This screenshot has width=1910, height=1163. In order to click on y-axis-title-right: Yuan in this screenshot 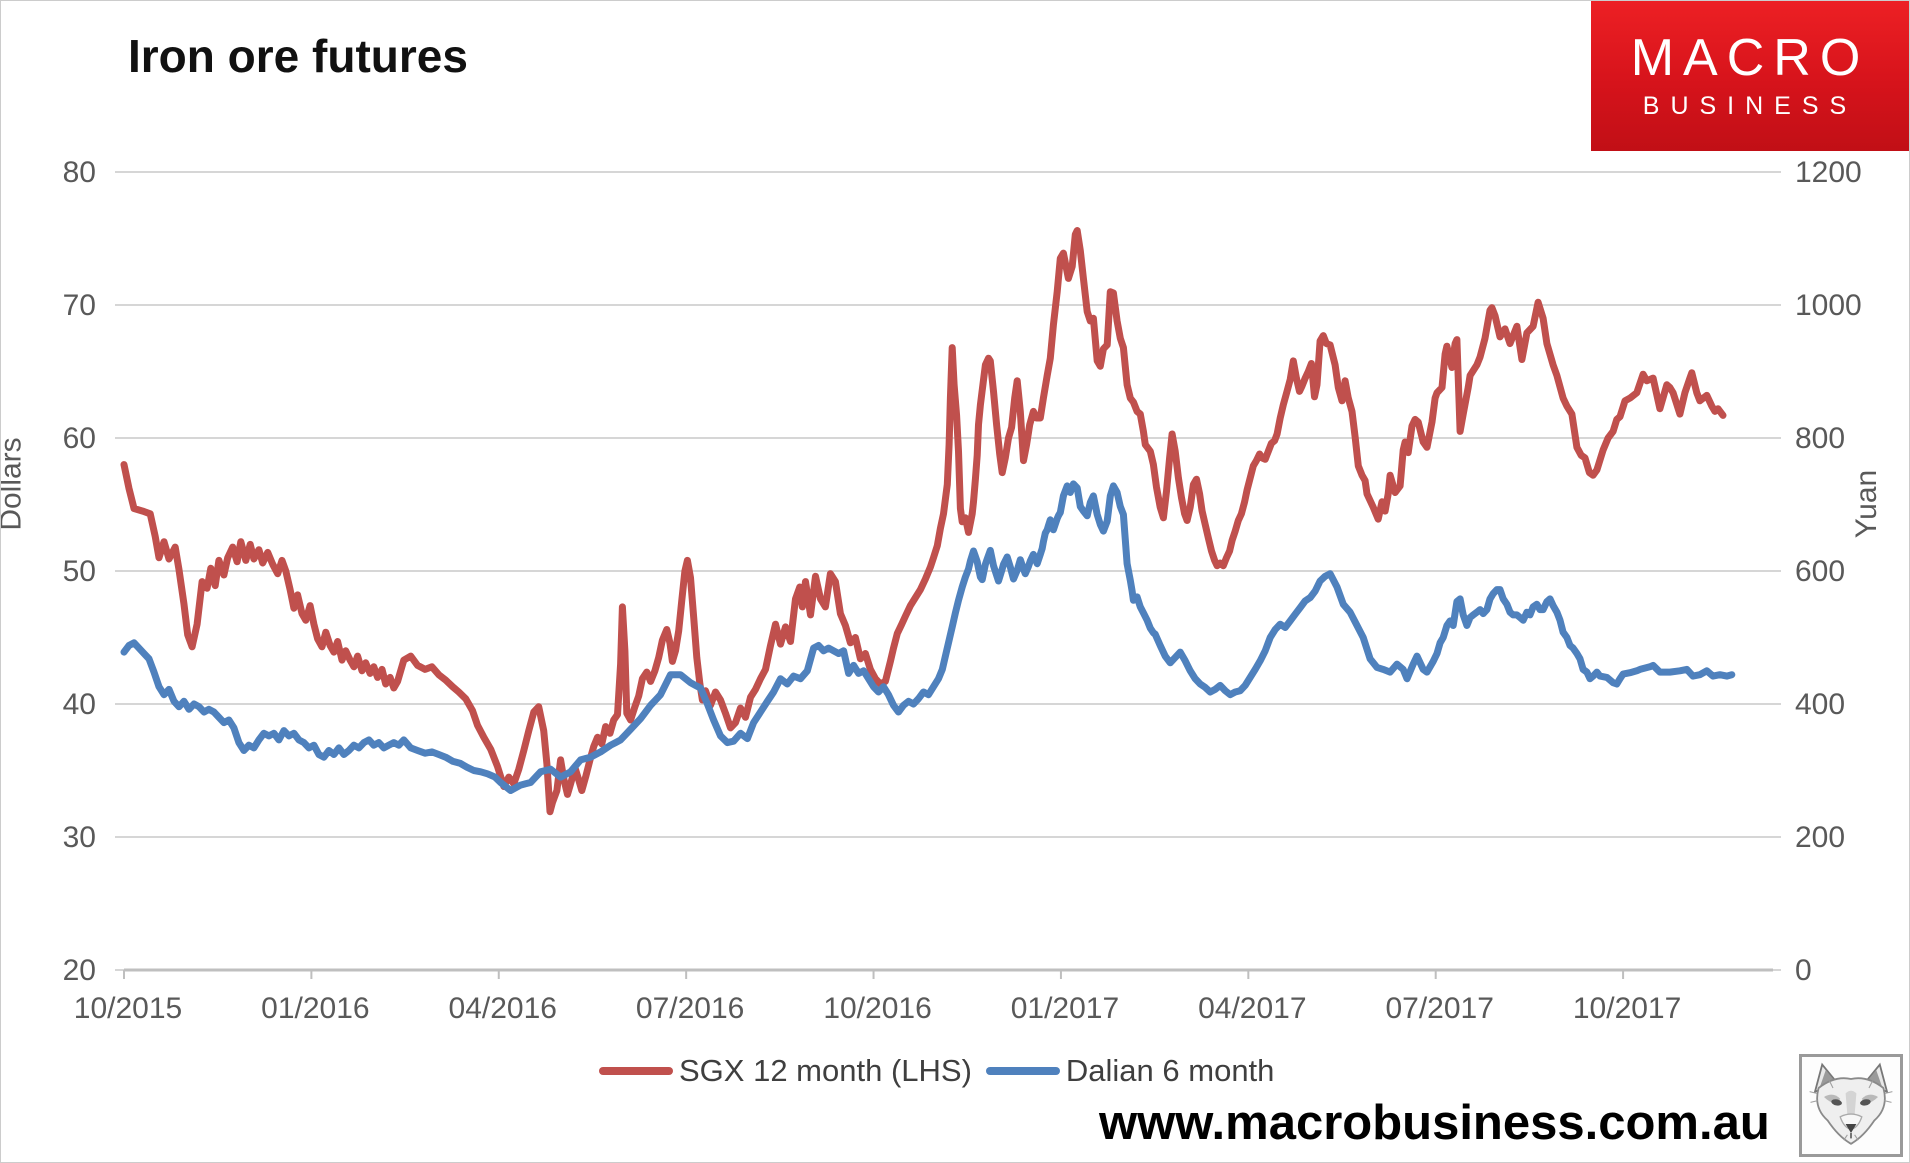, I will do `click(1867, 504)`.